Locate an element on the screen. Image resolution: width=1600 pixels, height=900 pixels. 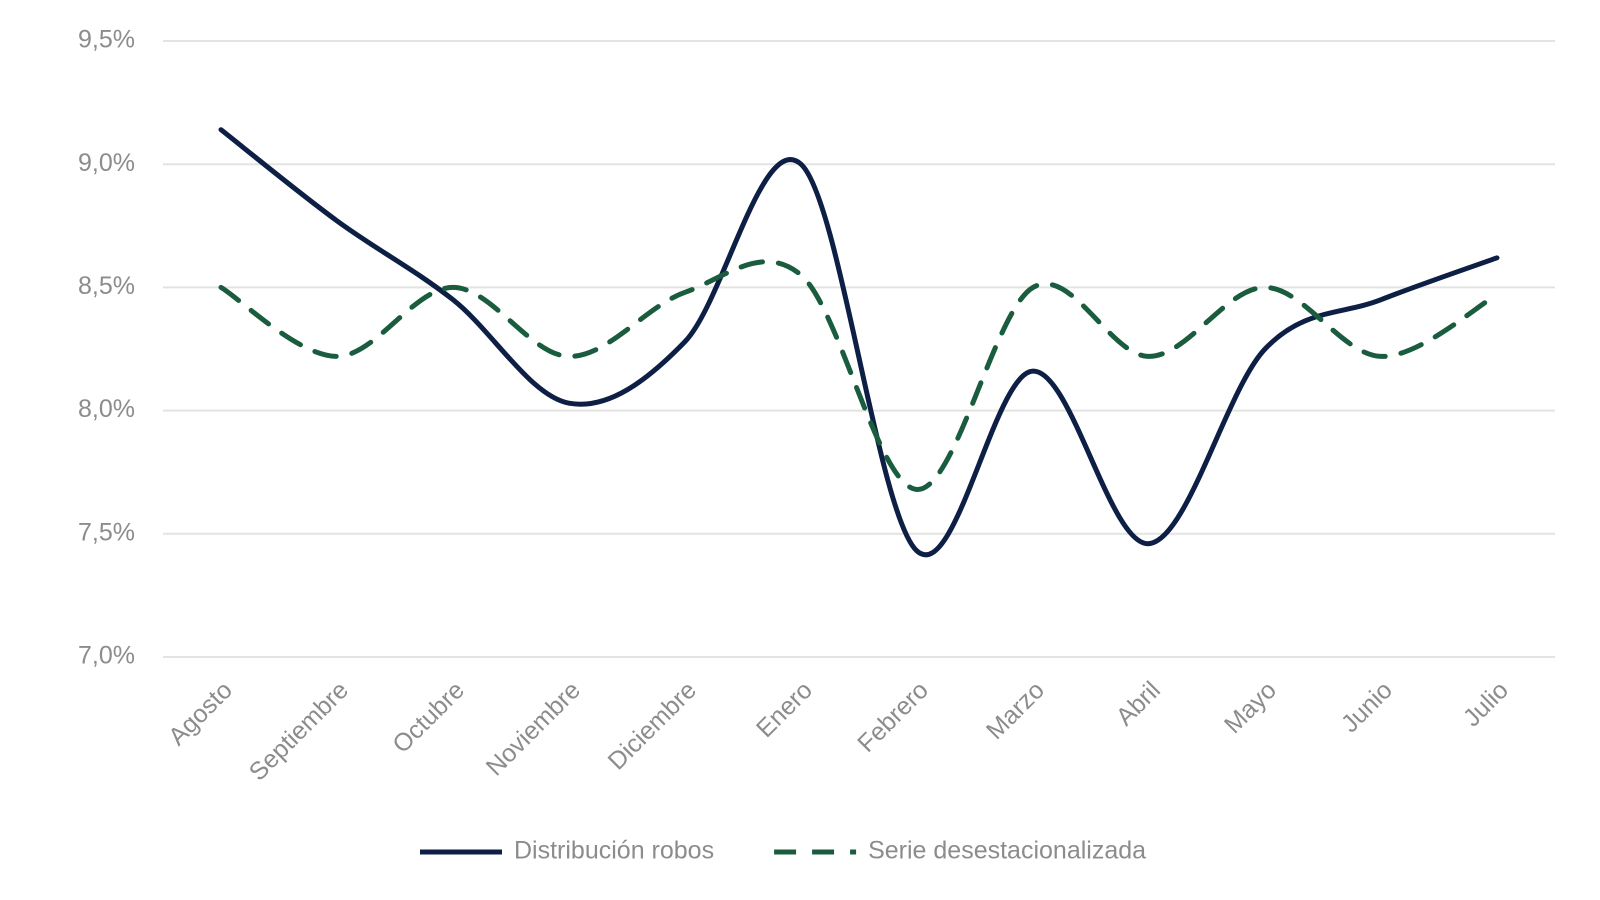
x-tick-label: Octubre is located at coordinates (428, 717).